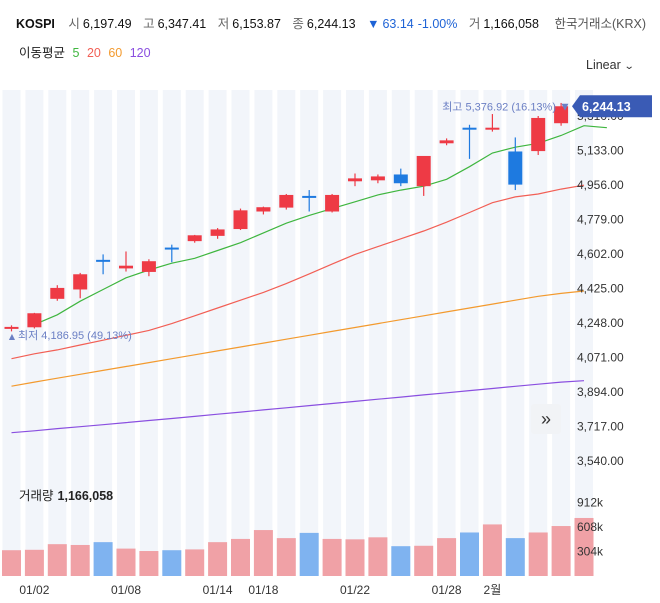  Describe the element at coordinates (511, 24) in the screenshot. I see `volume-value: 1,166,058` at that location.